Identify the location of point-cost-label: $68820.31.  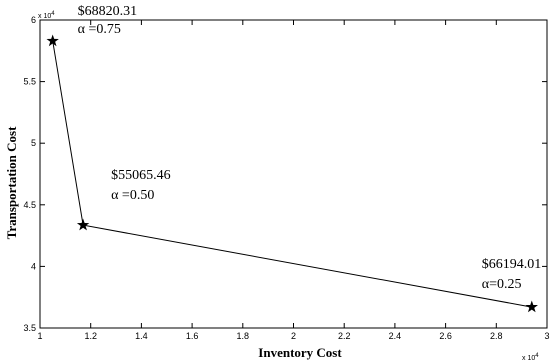
(108, 11).